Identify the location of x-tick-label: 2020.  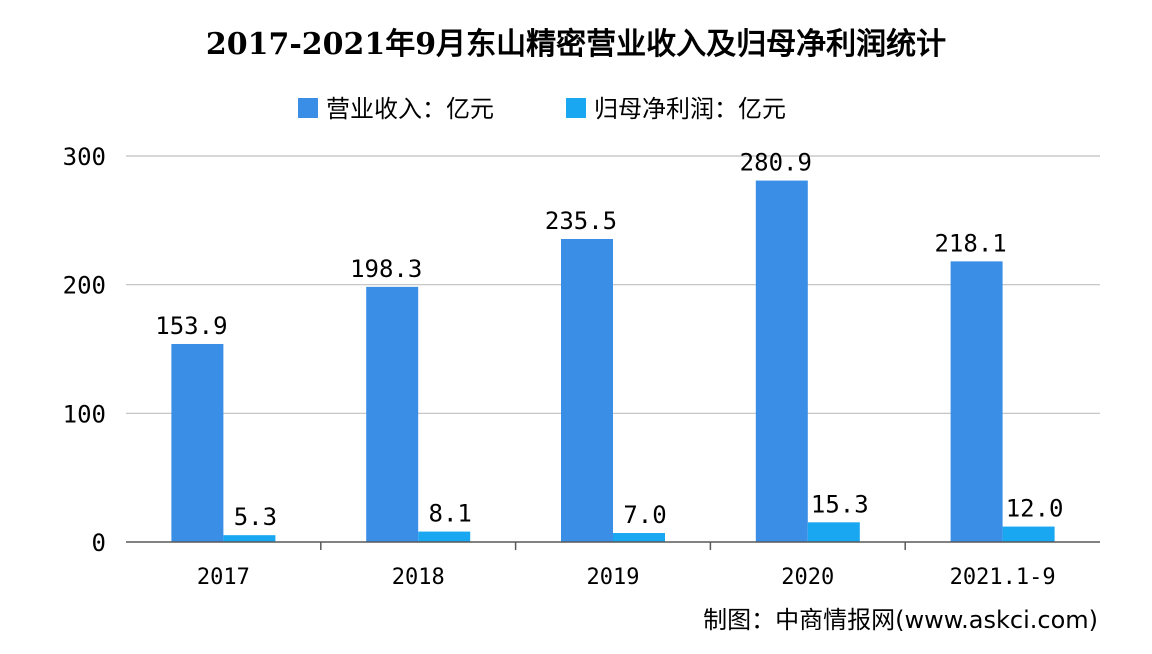
(807, 577).